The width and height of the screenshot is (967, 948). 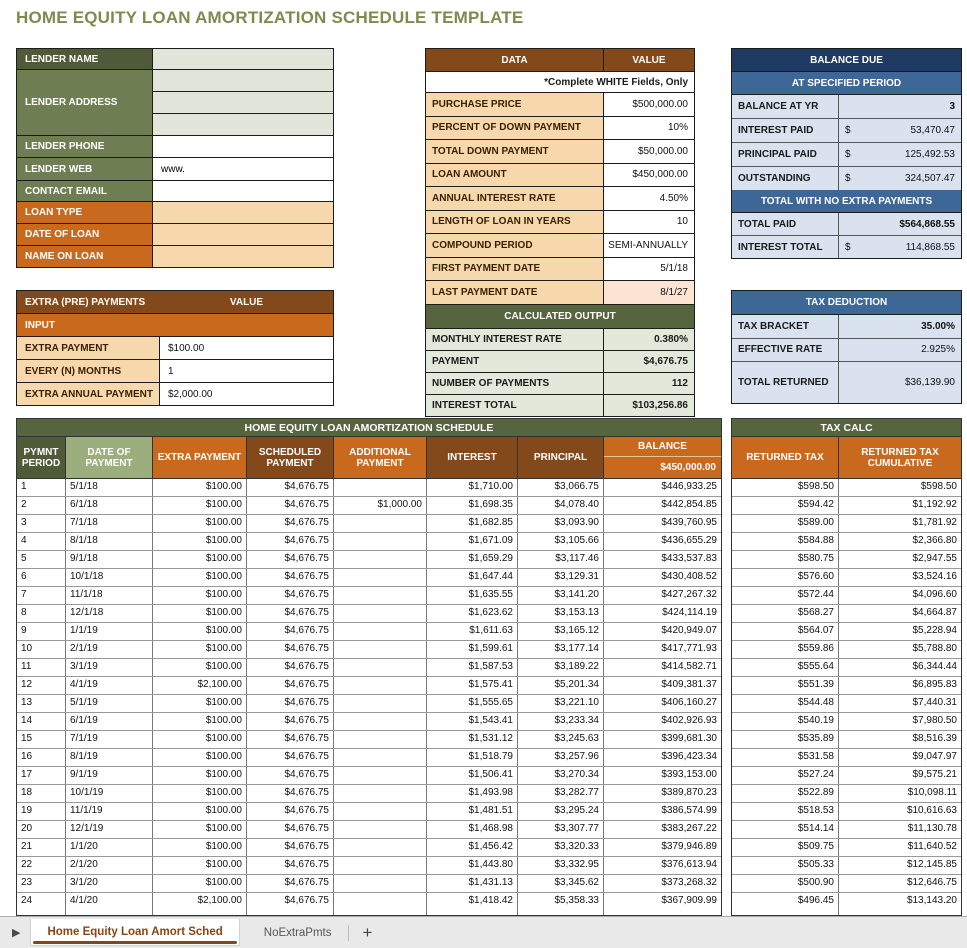 I want to click on cell-returned-tax-cumulative: $8,516.39, so click(x=935, y=738).